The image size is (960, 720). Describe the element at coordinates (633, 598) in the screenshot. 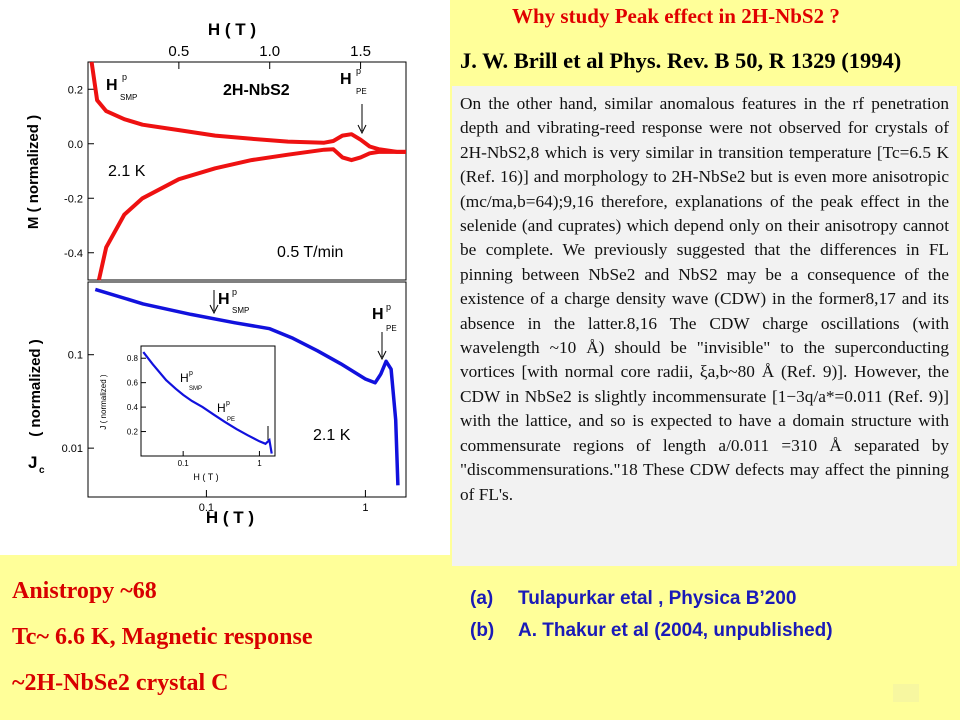

I see `citation-item: (a) Tulapurkar etal , Physica B’200` at that location.